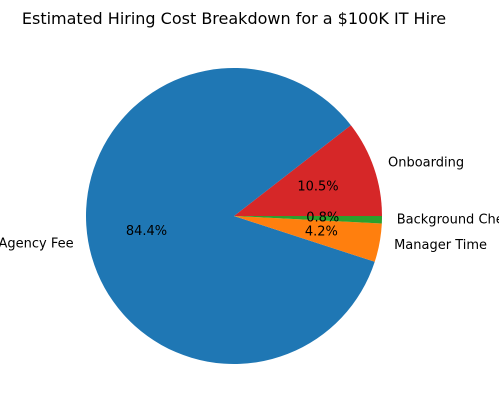 The width and height of the screenshot is (499, 411). What do you see at coordinates (448, 220) in the screenshot?
I see `pie-category-label: Background Check` at bounding box center [448, 220].